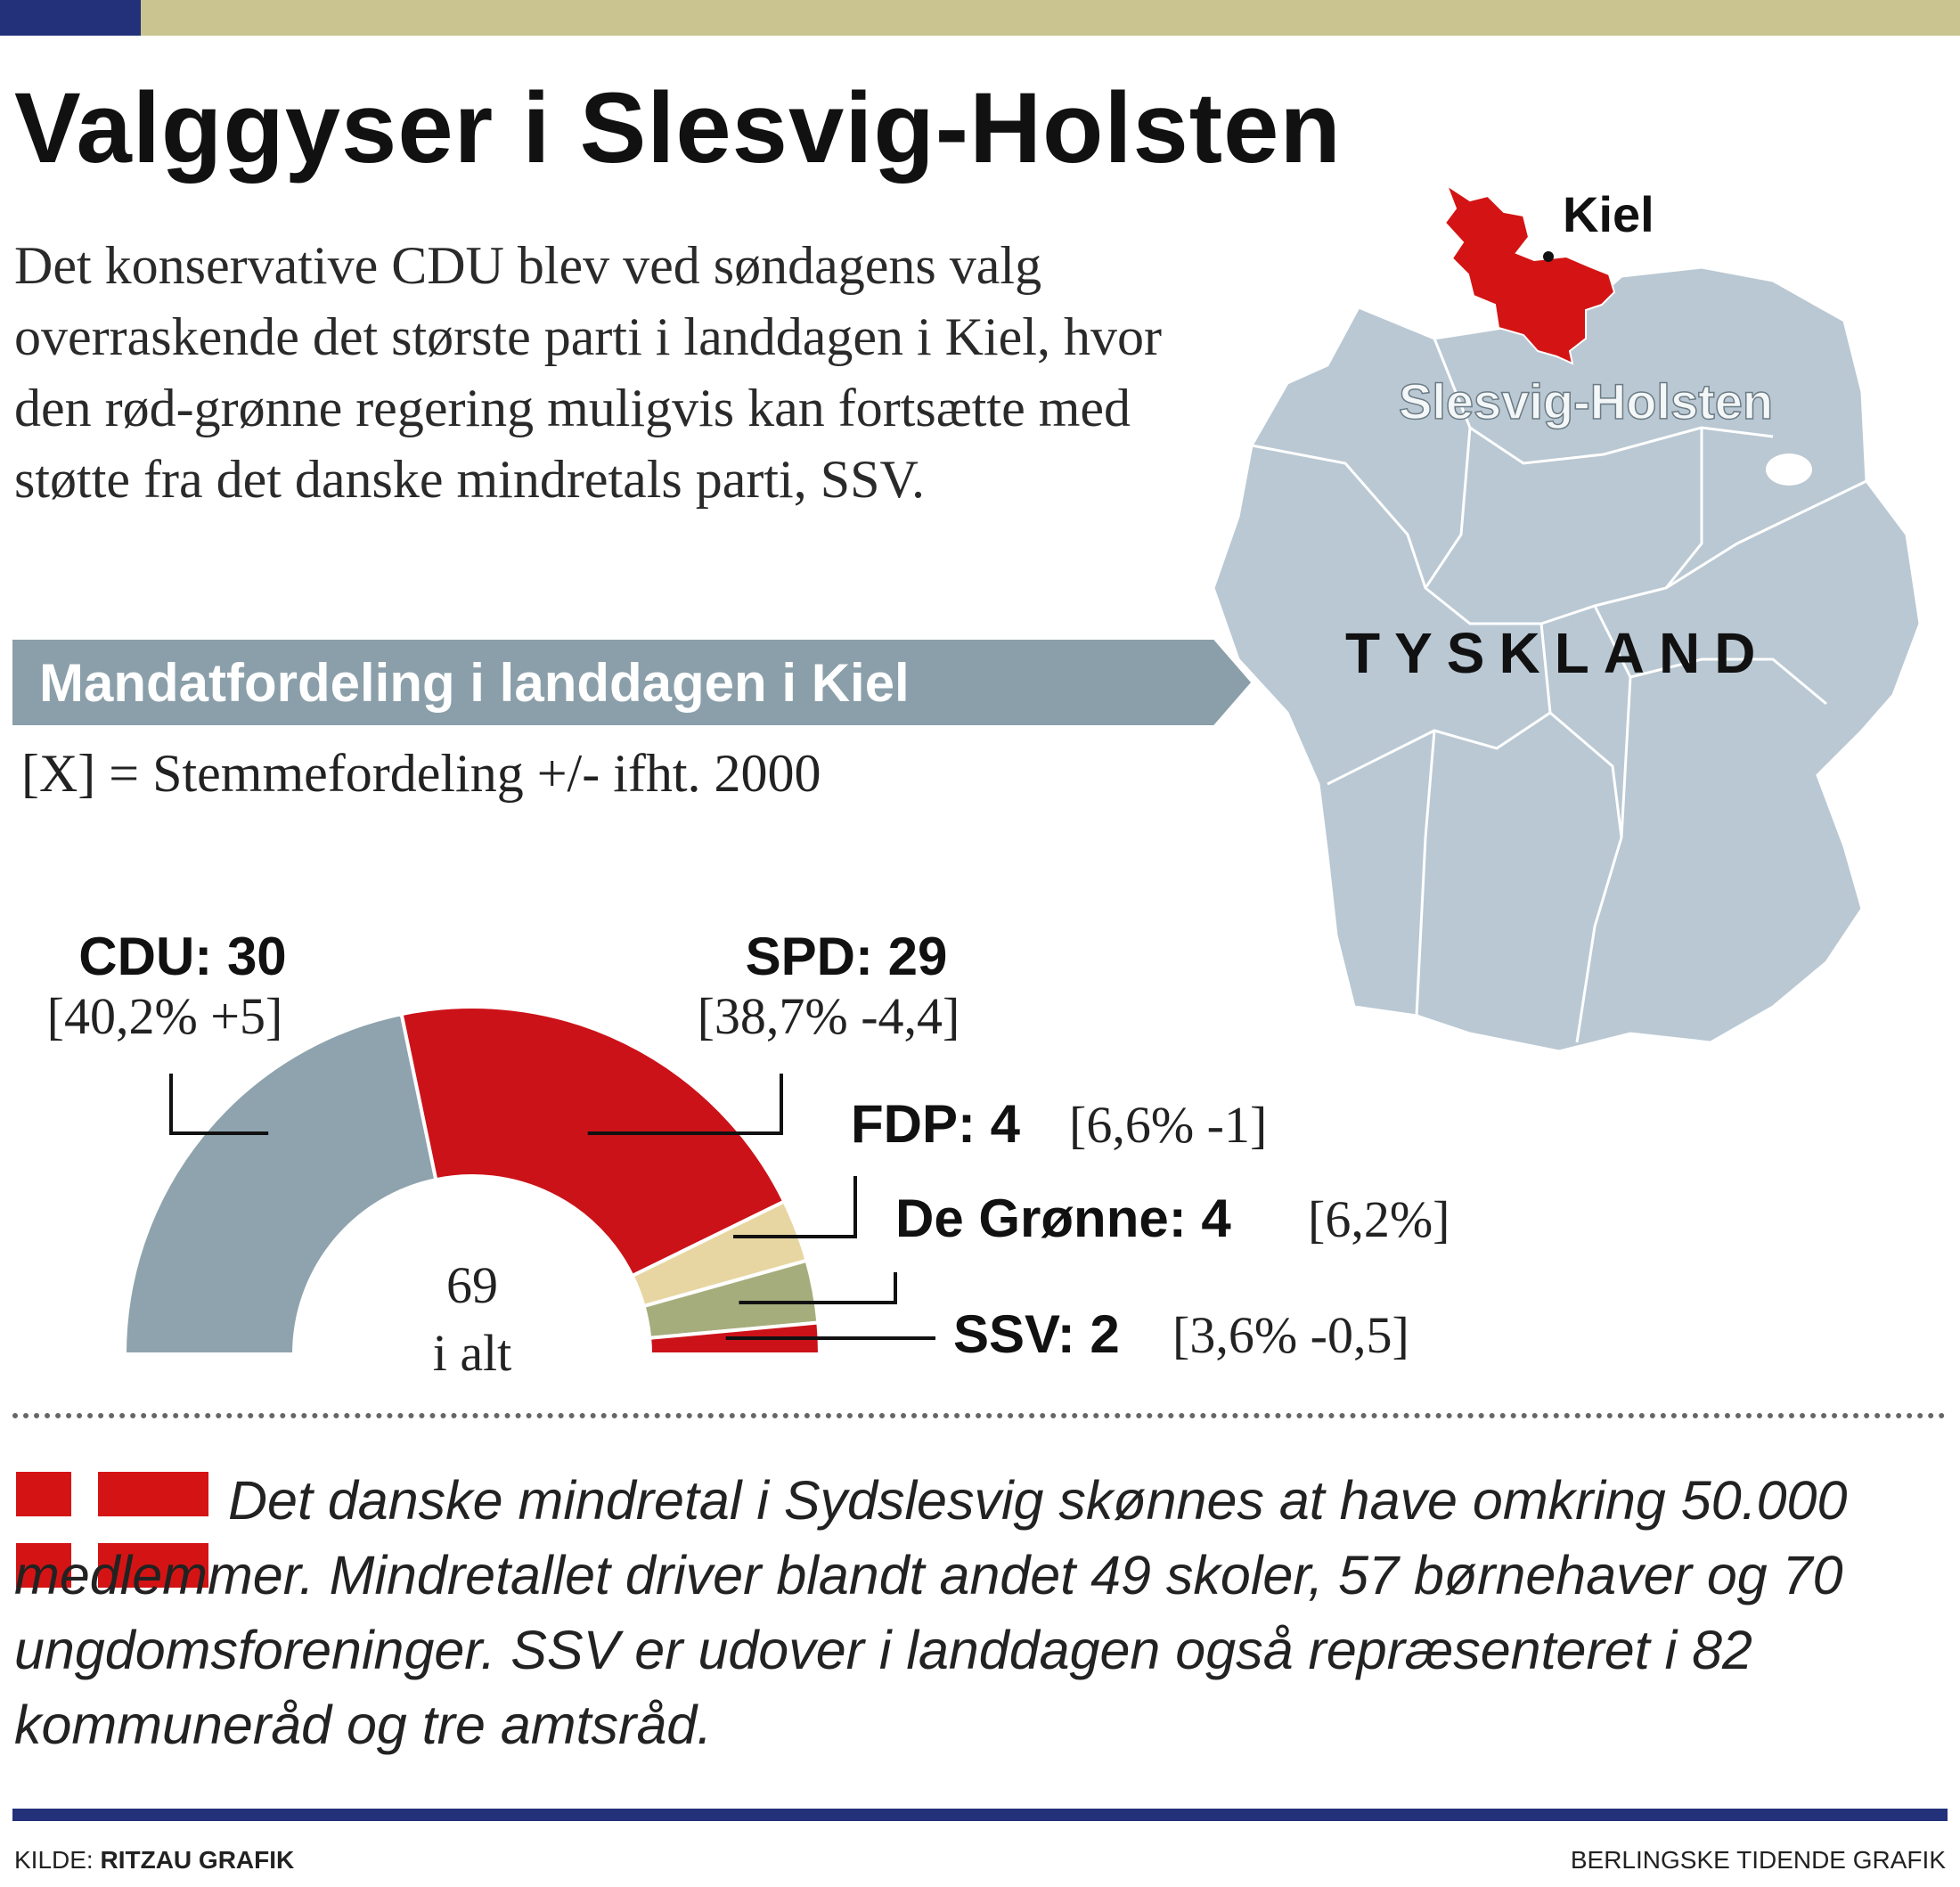  I want to click on top-color-bar, so click(980, 18).